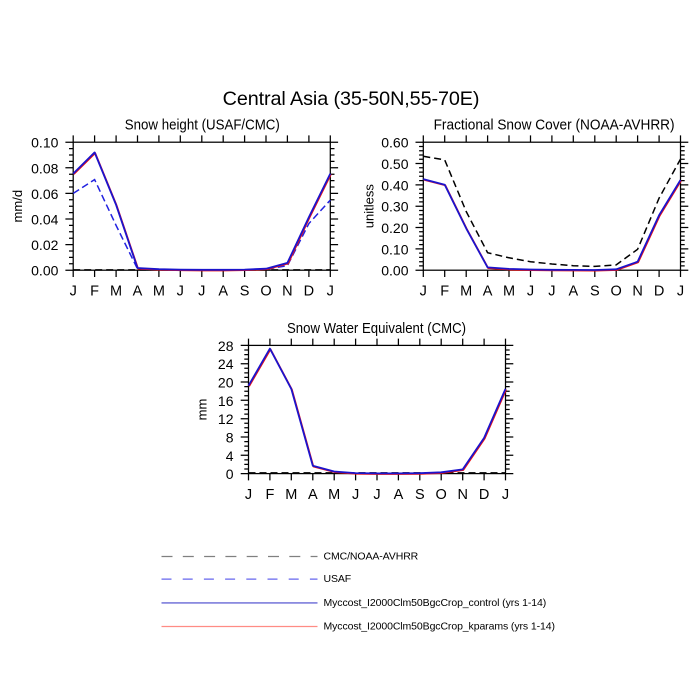  Describe the element at coordinates (394, 207) in the screenshot. I see `svg-text: 0.30` at that location.